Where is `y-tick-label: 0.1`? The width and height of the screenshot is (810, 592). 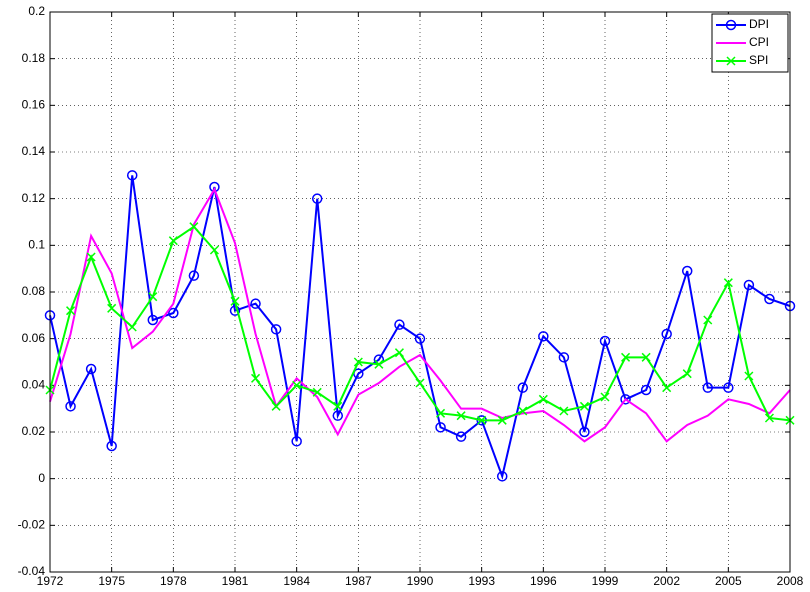 y-tick-label: 0.1 is located at coordinates (36, 245).